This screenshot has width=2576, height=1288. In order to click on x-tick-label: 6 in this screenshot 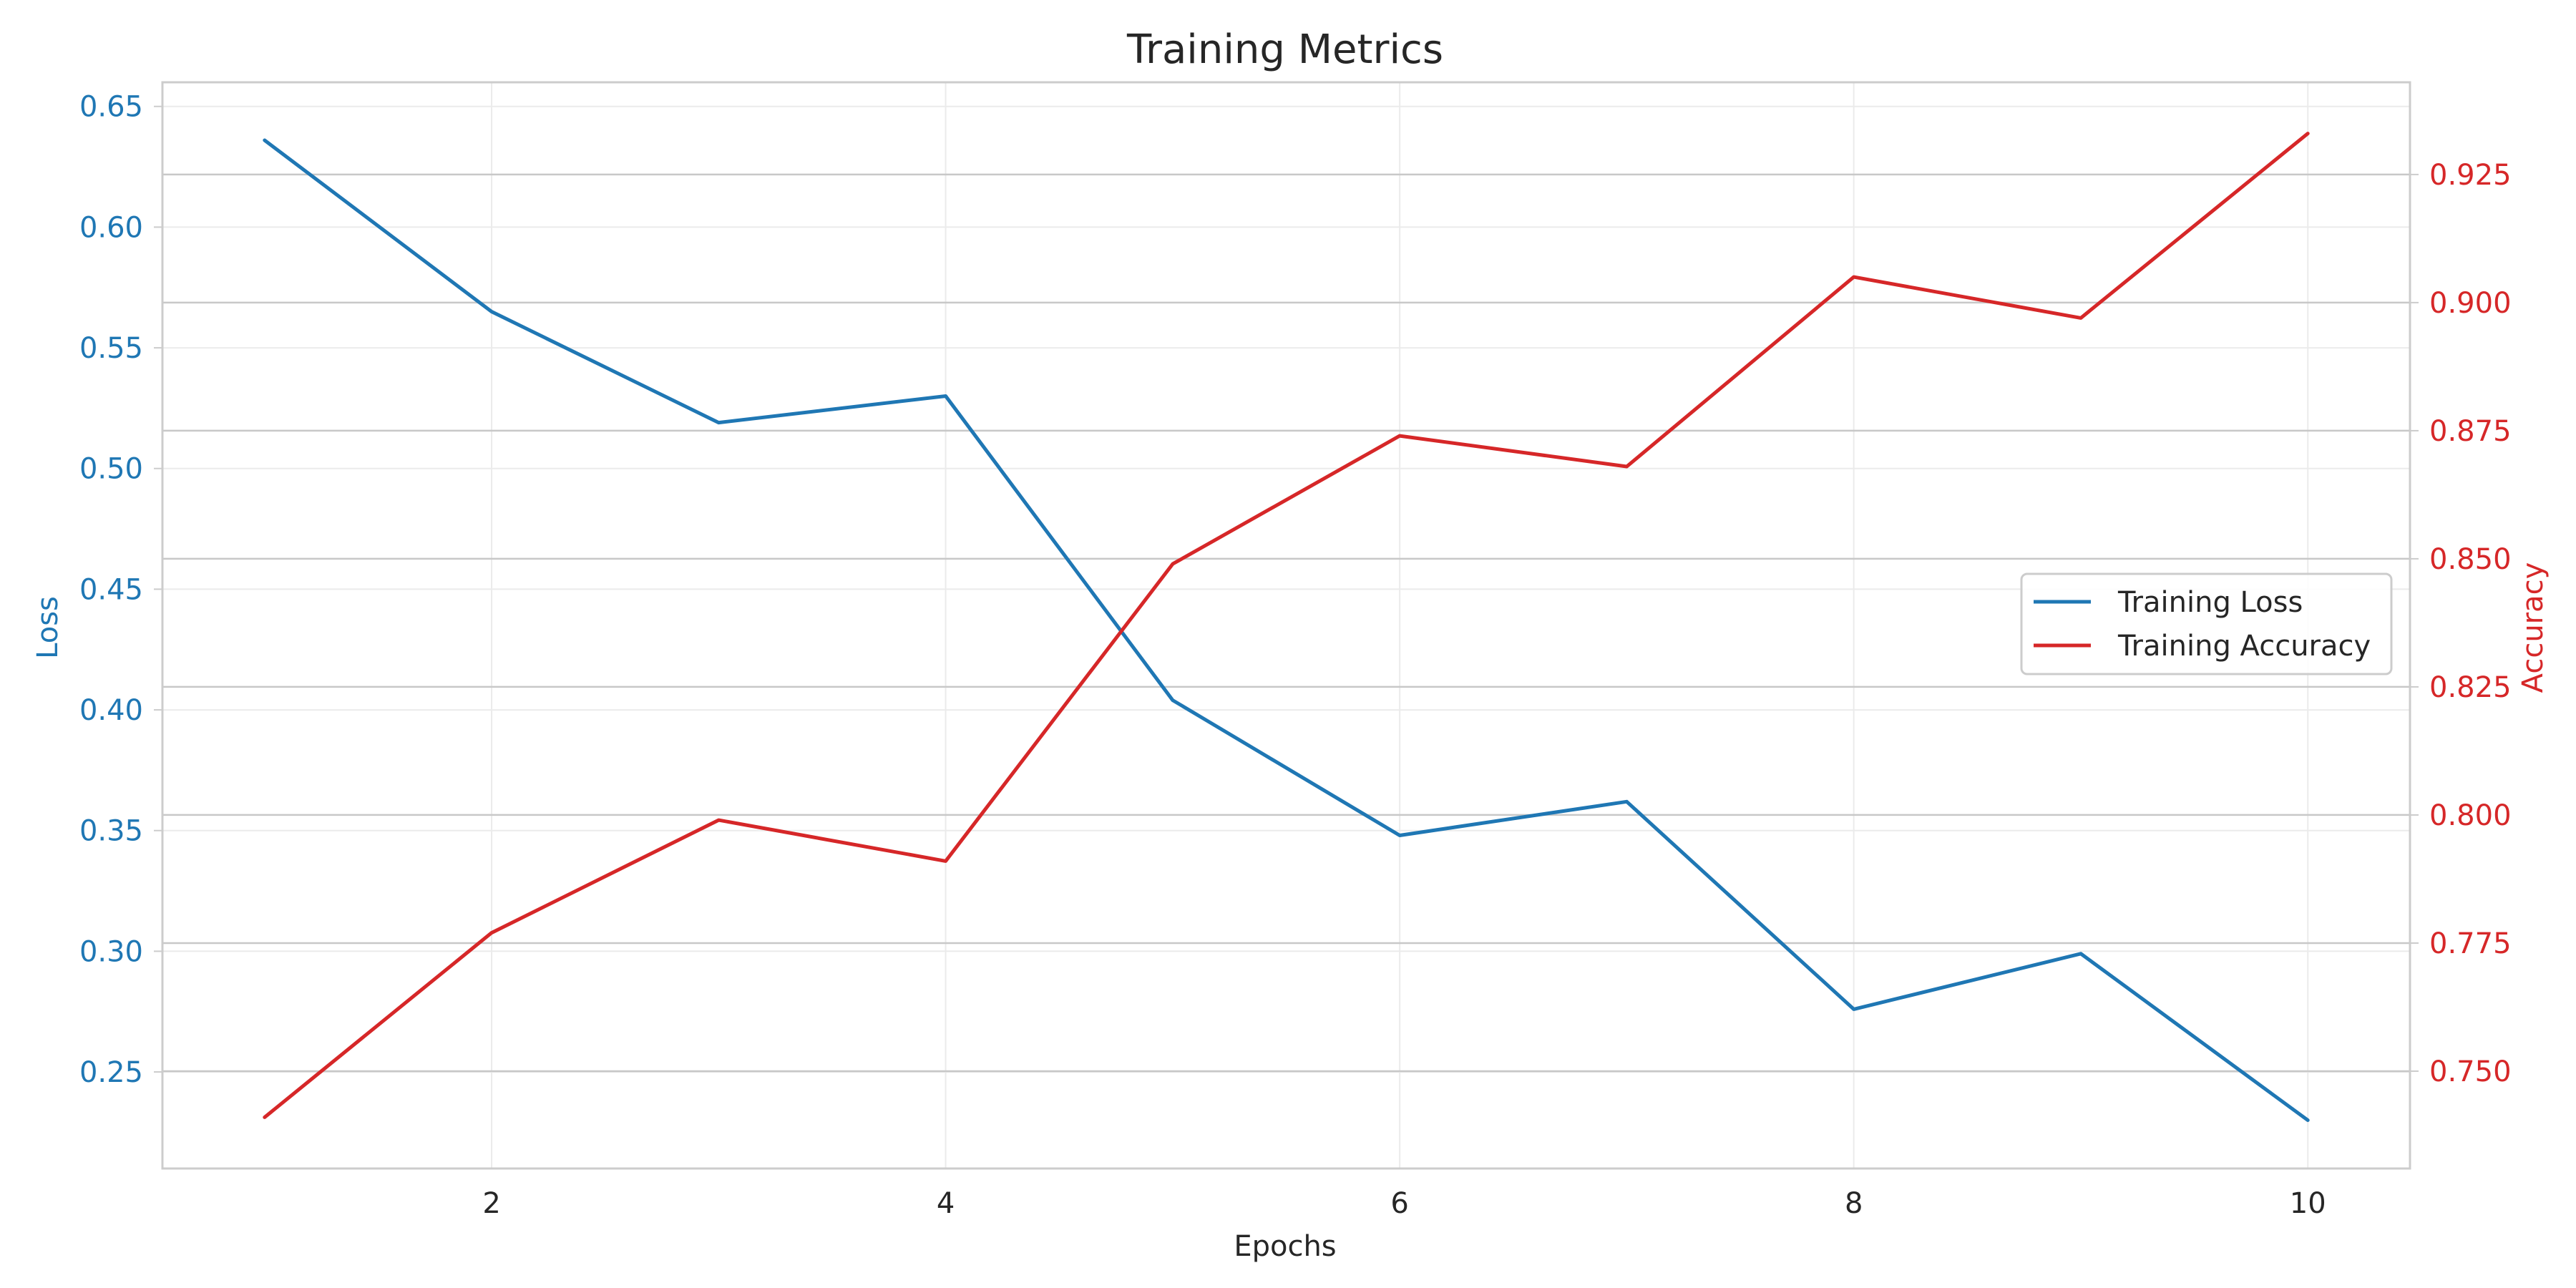, I will do `click(1399, 1203)`.